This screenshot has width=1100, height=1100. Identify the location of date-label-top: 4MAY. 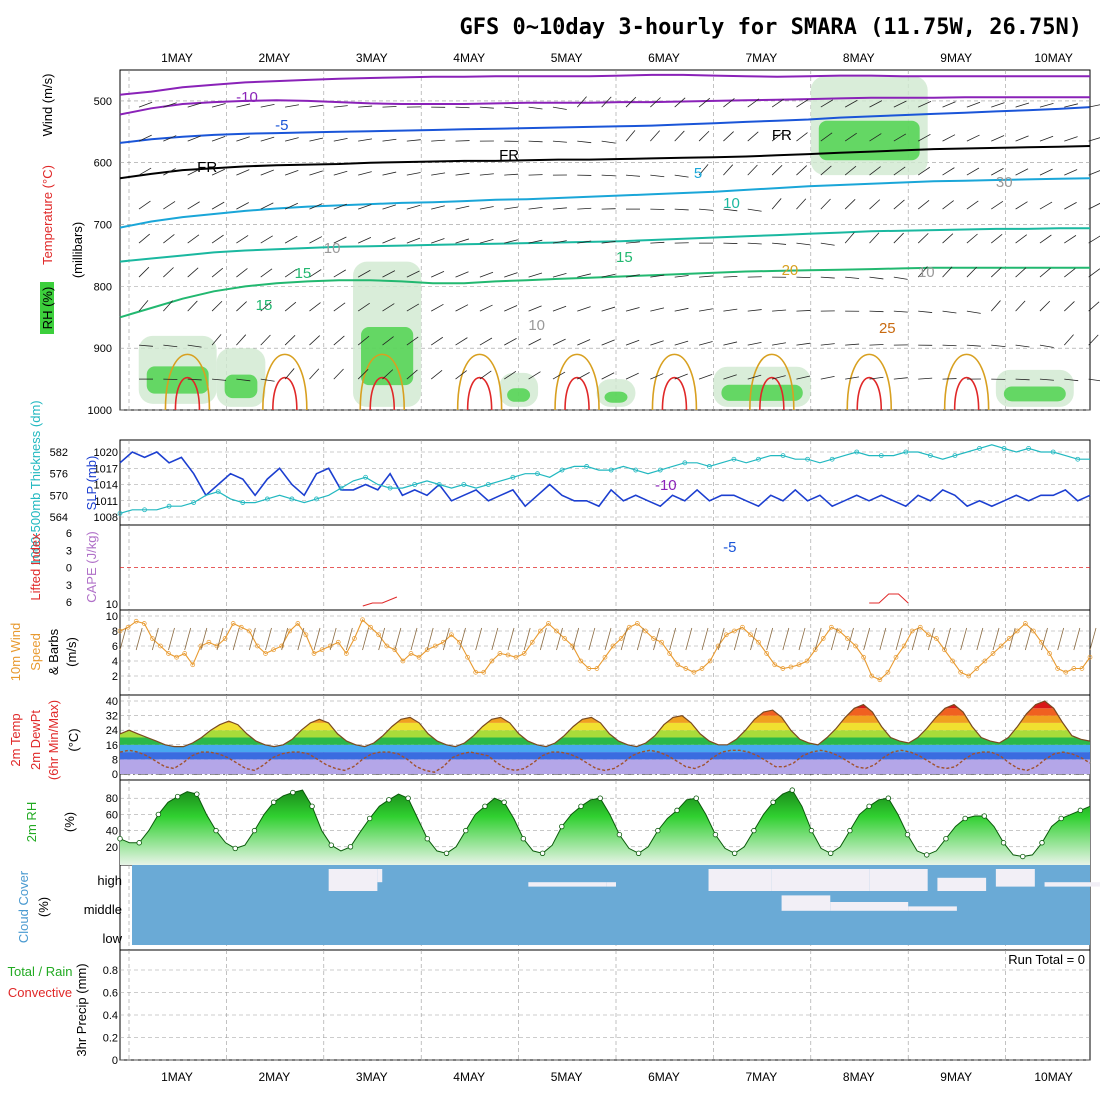
(469, 58).